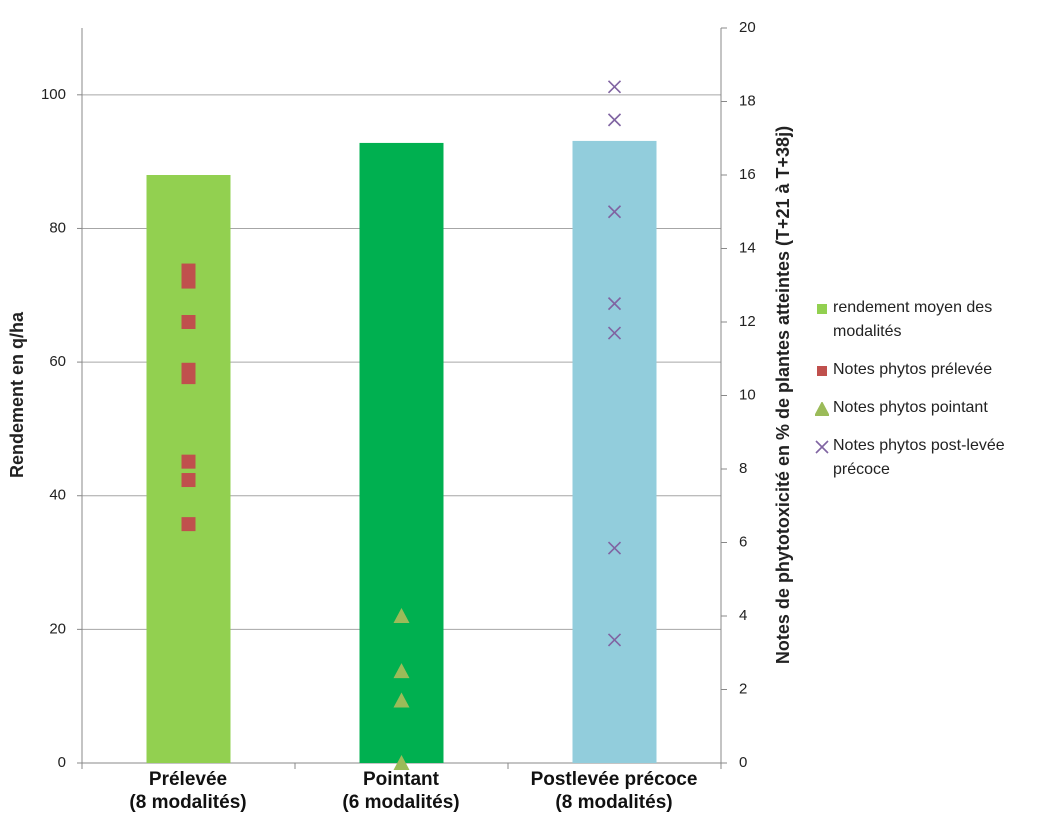  What do you see at coordinates (57, 628) in the screenshot?
I see `y-tick-label: 20` at bounding box center [57, 628].